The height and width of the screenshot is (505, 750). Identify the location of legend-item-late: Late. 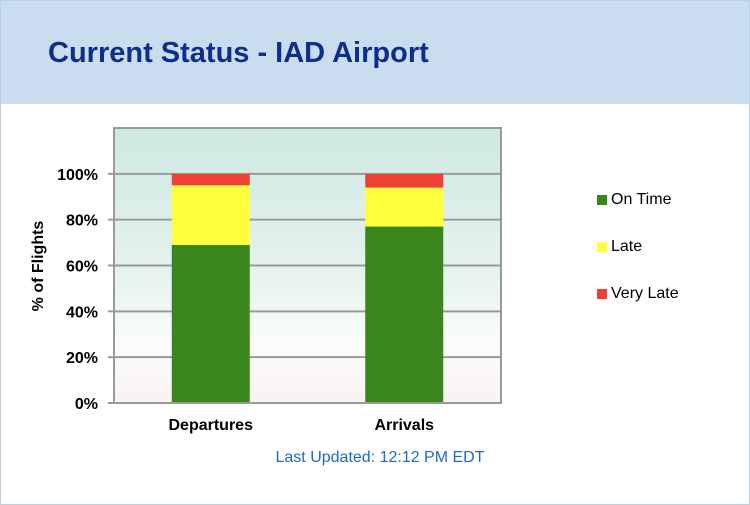
(619, 247).